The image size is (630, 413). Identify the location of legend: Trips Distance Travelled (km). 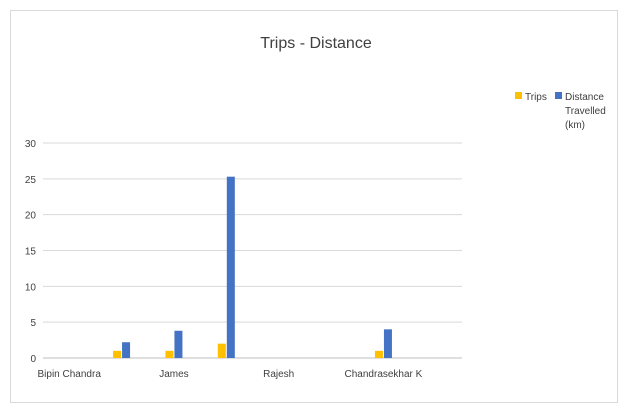
(560, 111).